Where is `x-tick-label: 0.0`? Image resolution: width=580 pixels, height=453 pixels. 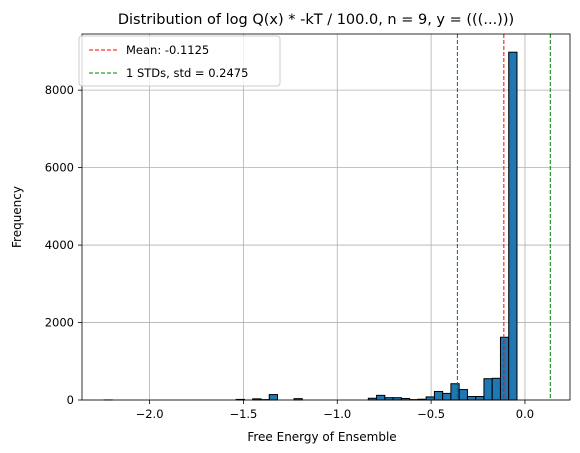 x-tick-label: 0.0 is located at coordinates (525, 414).